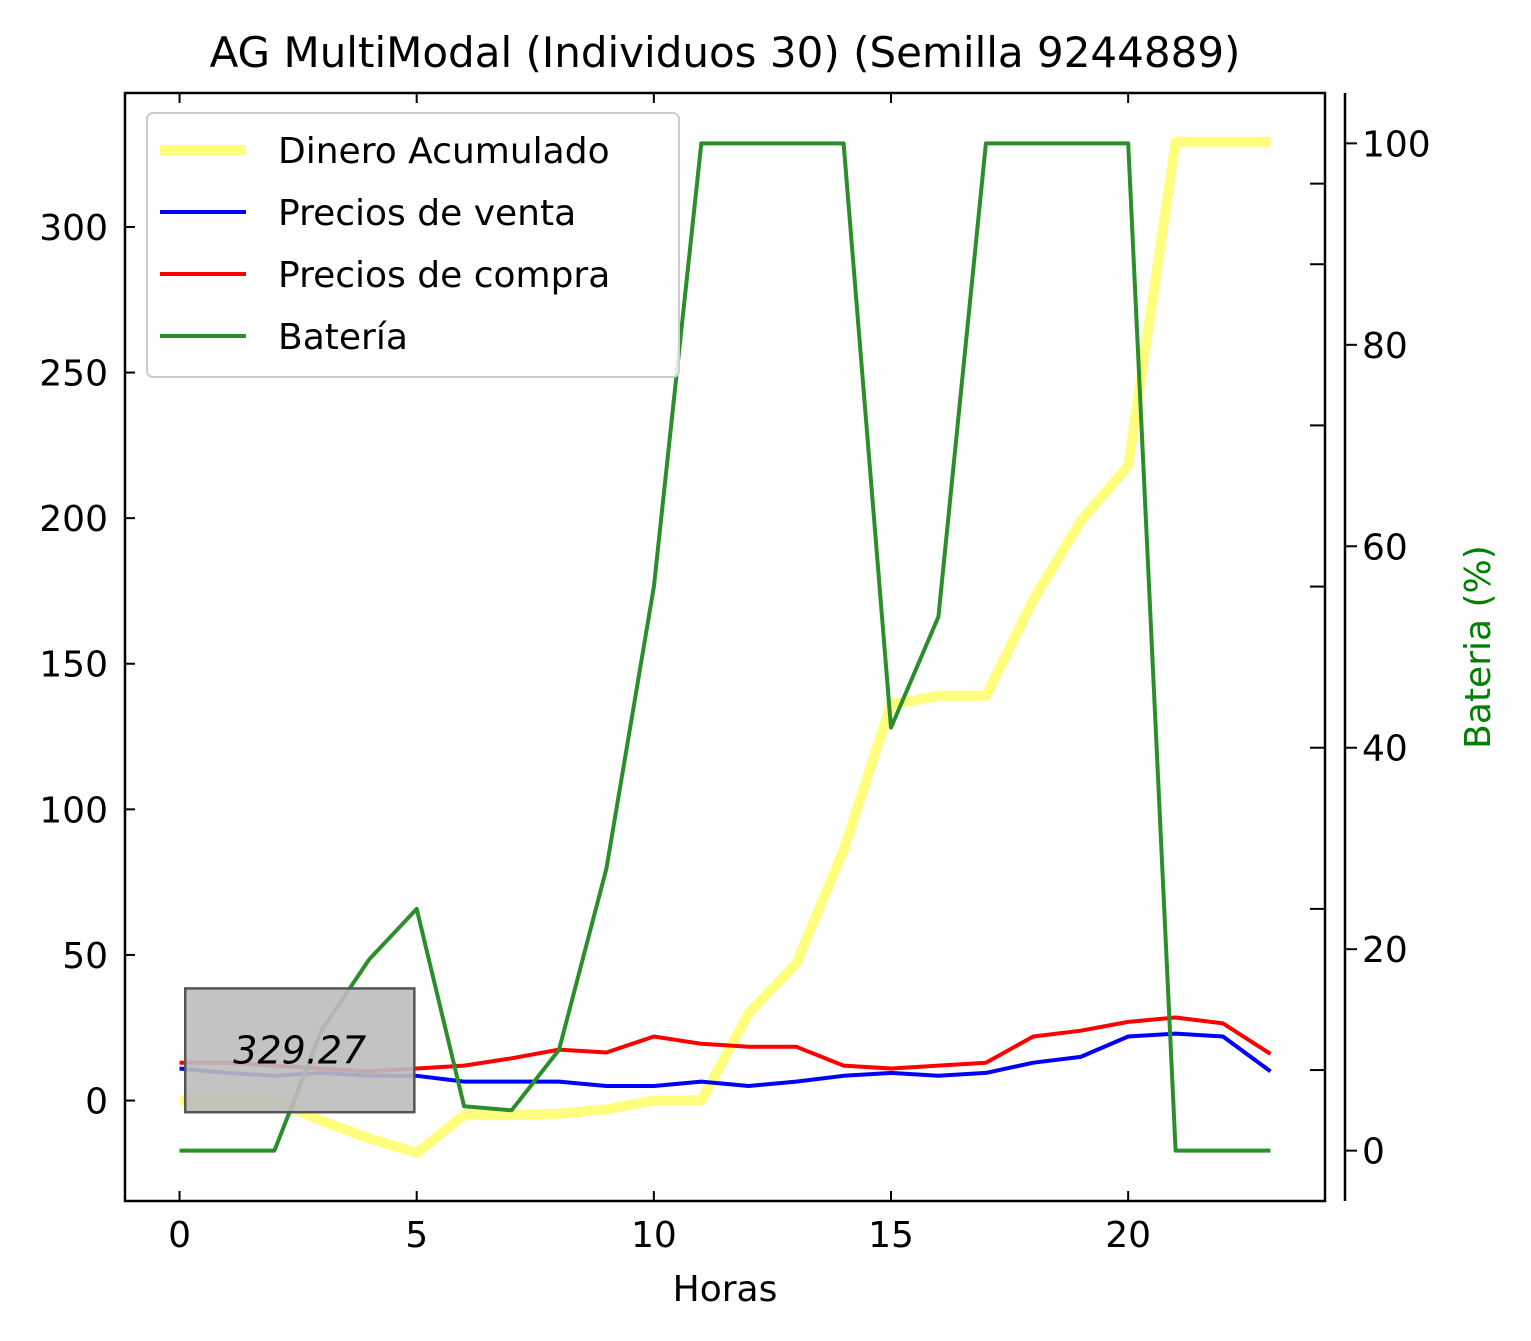 The width and height of the screenshot is (1531, 1341). What do you see at coordinates (96, 1102) in the screenshot?
I see `y-tick-label: 0` at bounding box center [96, 1102].